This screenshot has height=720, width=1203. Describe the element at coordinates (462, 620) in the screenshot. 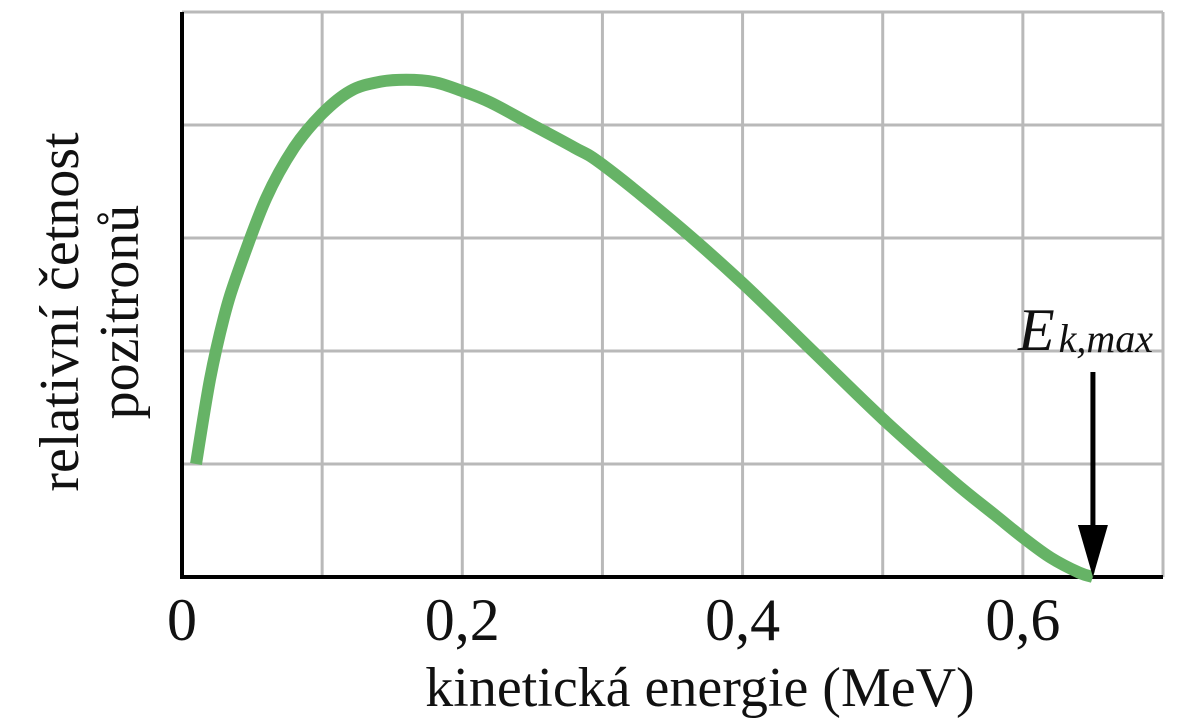

I see `x-tick-label: 0,2` at that location.